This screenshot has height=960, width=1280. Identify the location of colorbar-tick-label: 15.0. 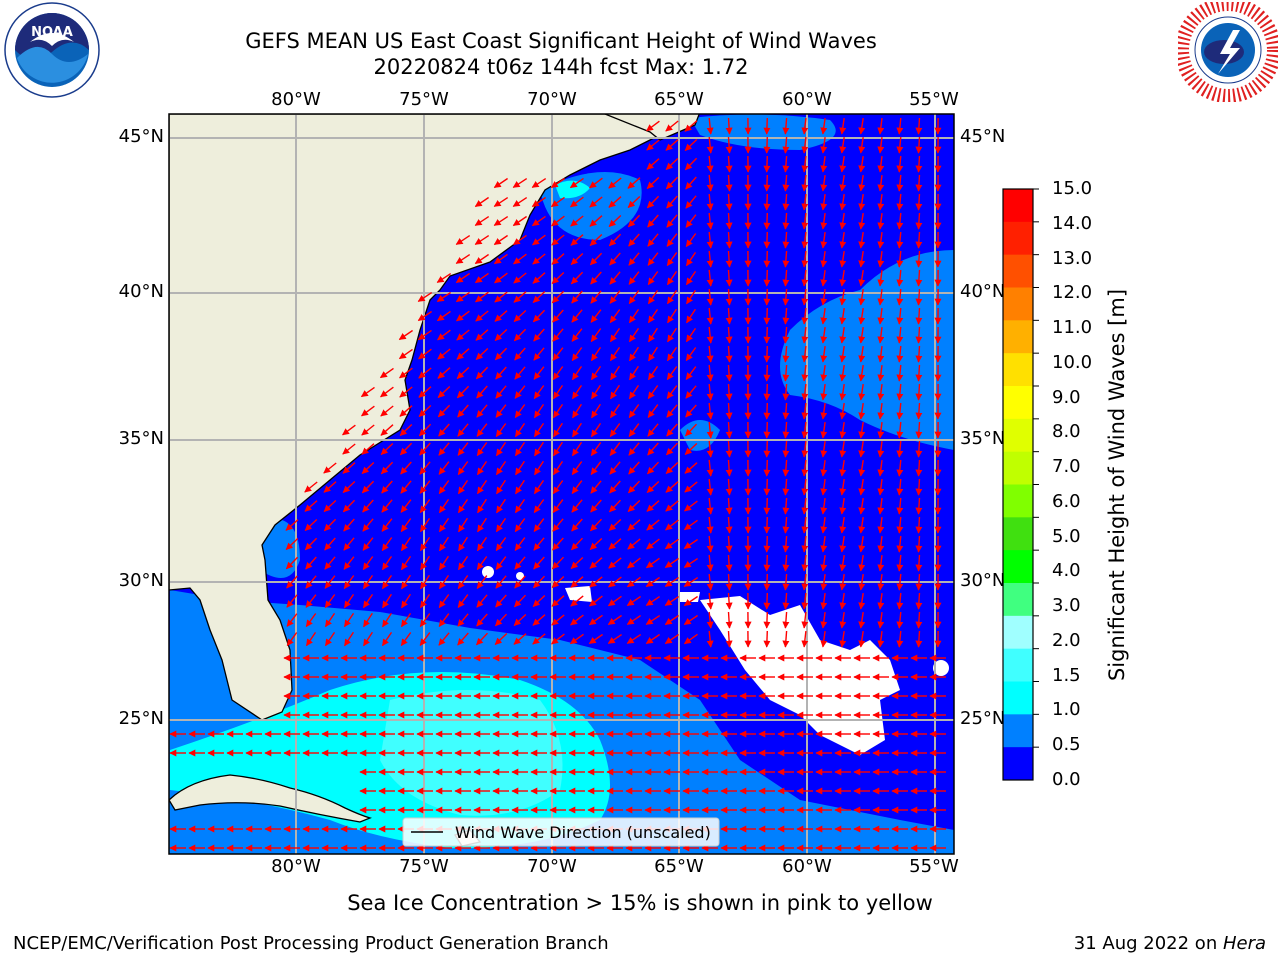
(1072, 188).